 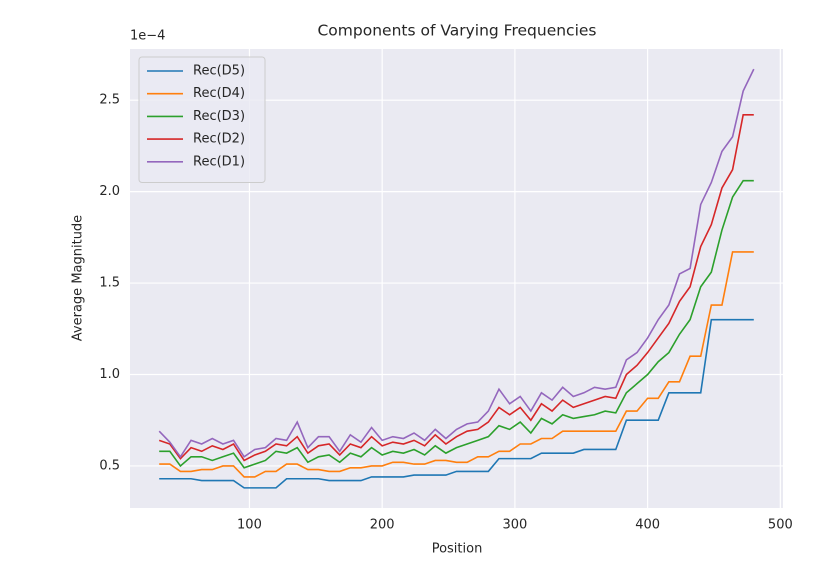 What do you see at coordinates (219, 71) in the screenshot?
I see `legend-label: Rec(D5)` at bounding box center [219, 71].